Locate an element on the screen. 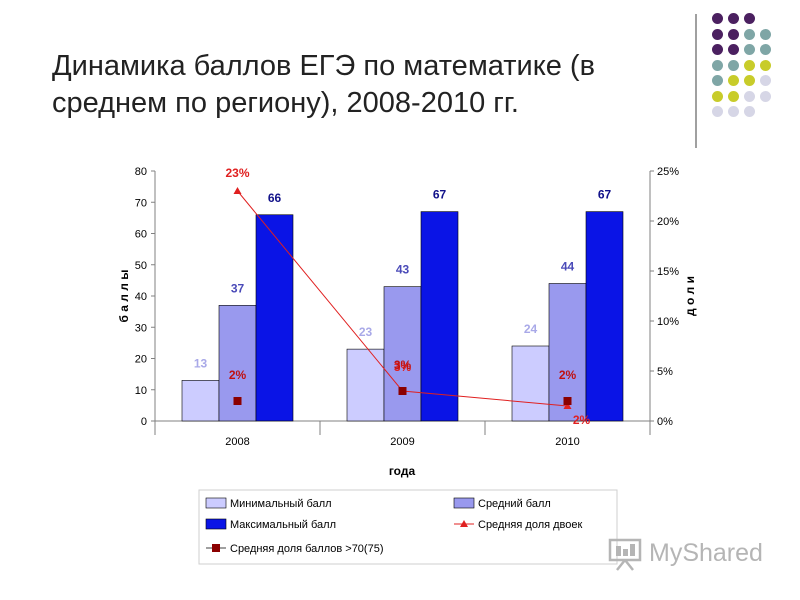  y-tick-label: 0 is located at coordinates (144, 422).